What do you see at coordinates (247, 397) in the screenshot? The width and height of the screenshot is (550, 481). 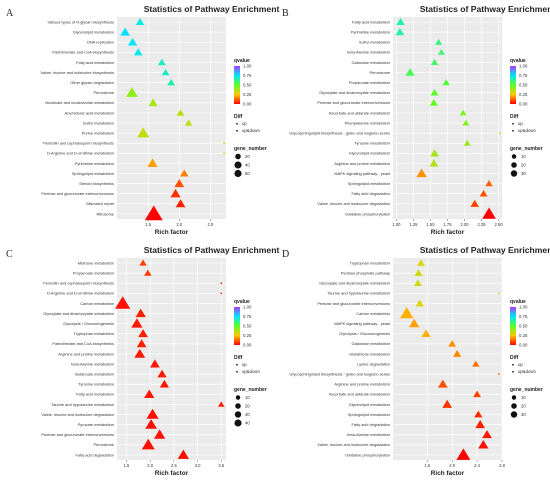 I see `size-legend-label: 10` at bounding box center [247, 397].